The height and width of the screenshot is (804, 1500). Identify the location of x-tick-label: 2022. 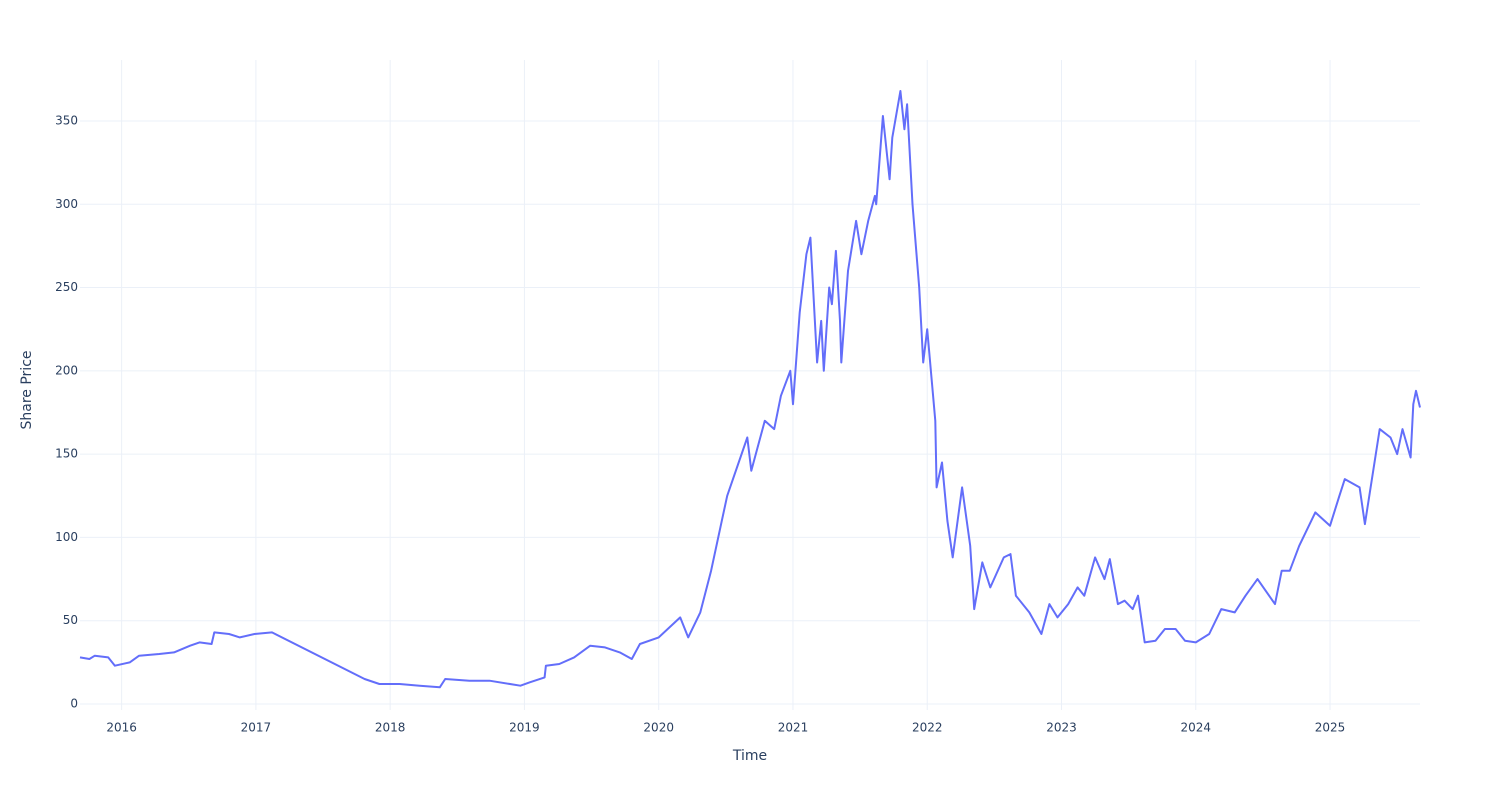
(927, 728).